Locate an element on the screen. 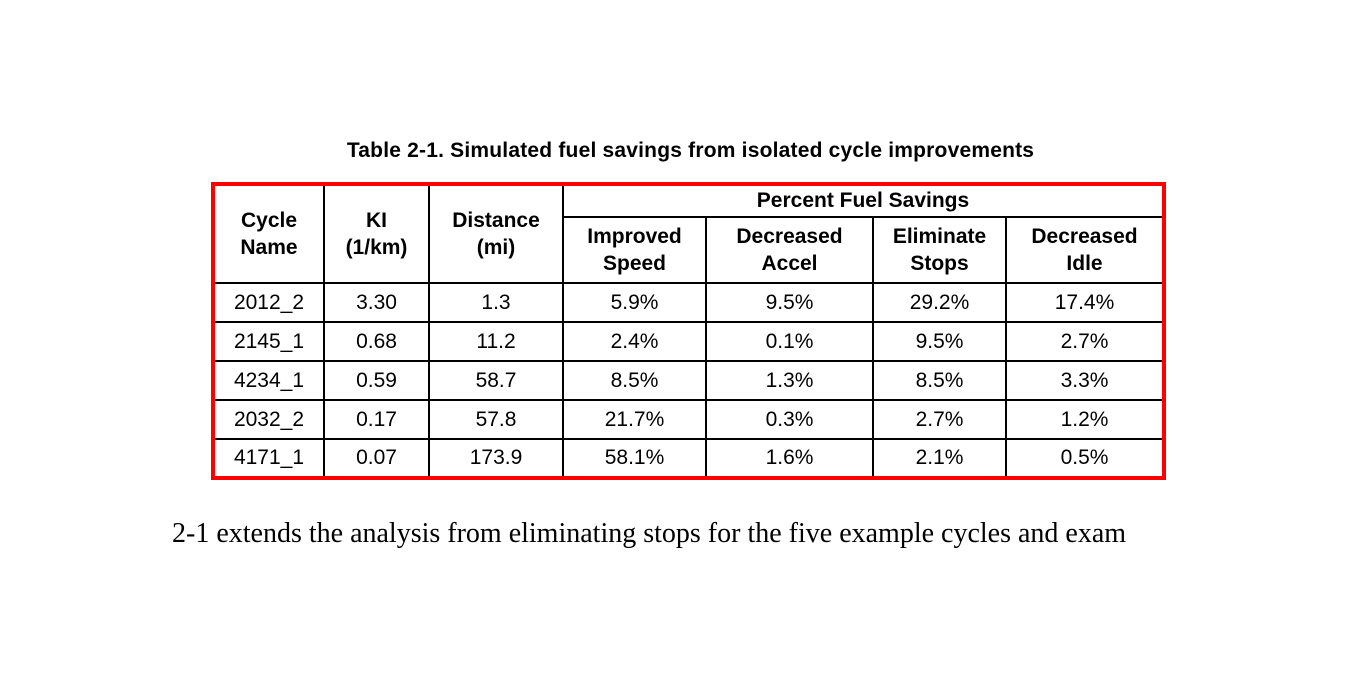  cell-ki: 0.59 is located at coordinates (376, 380).